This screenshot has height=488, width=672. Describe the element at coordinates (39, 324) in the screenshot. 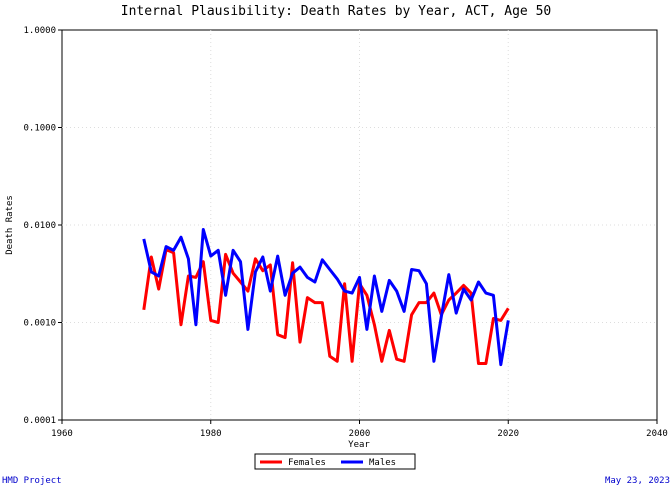

I see `y-tick-label: 0.0010` at that location.